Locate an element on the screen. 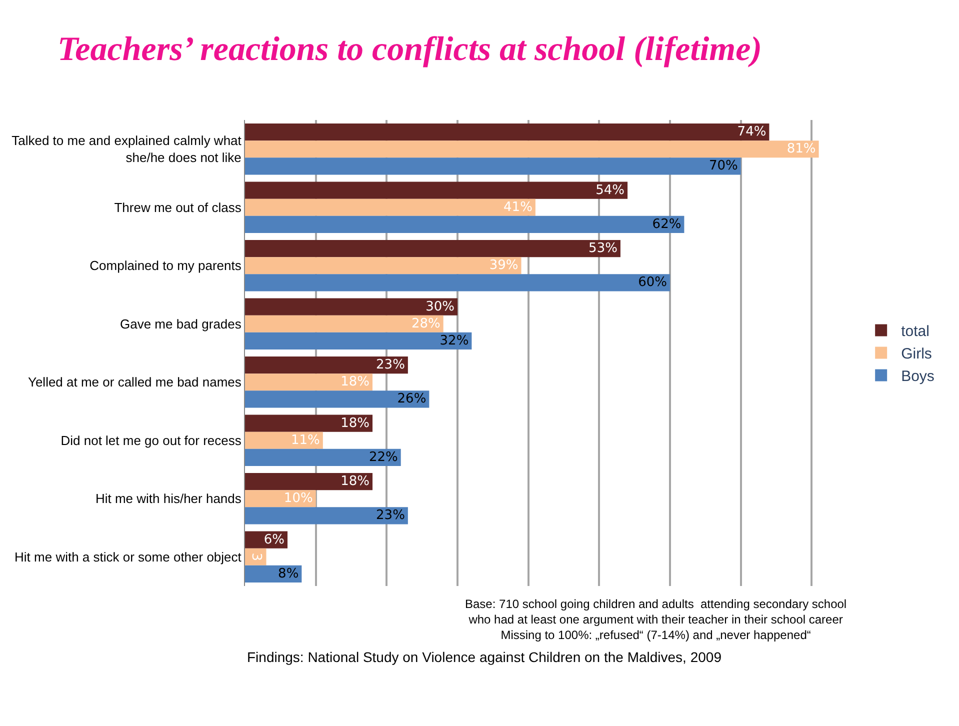  data-label: 11% is located at coordinates (305, 440).